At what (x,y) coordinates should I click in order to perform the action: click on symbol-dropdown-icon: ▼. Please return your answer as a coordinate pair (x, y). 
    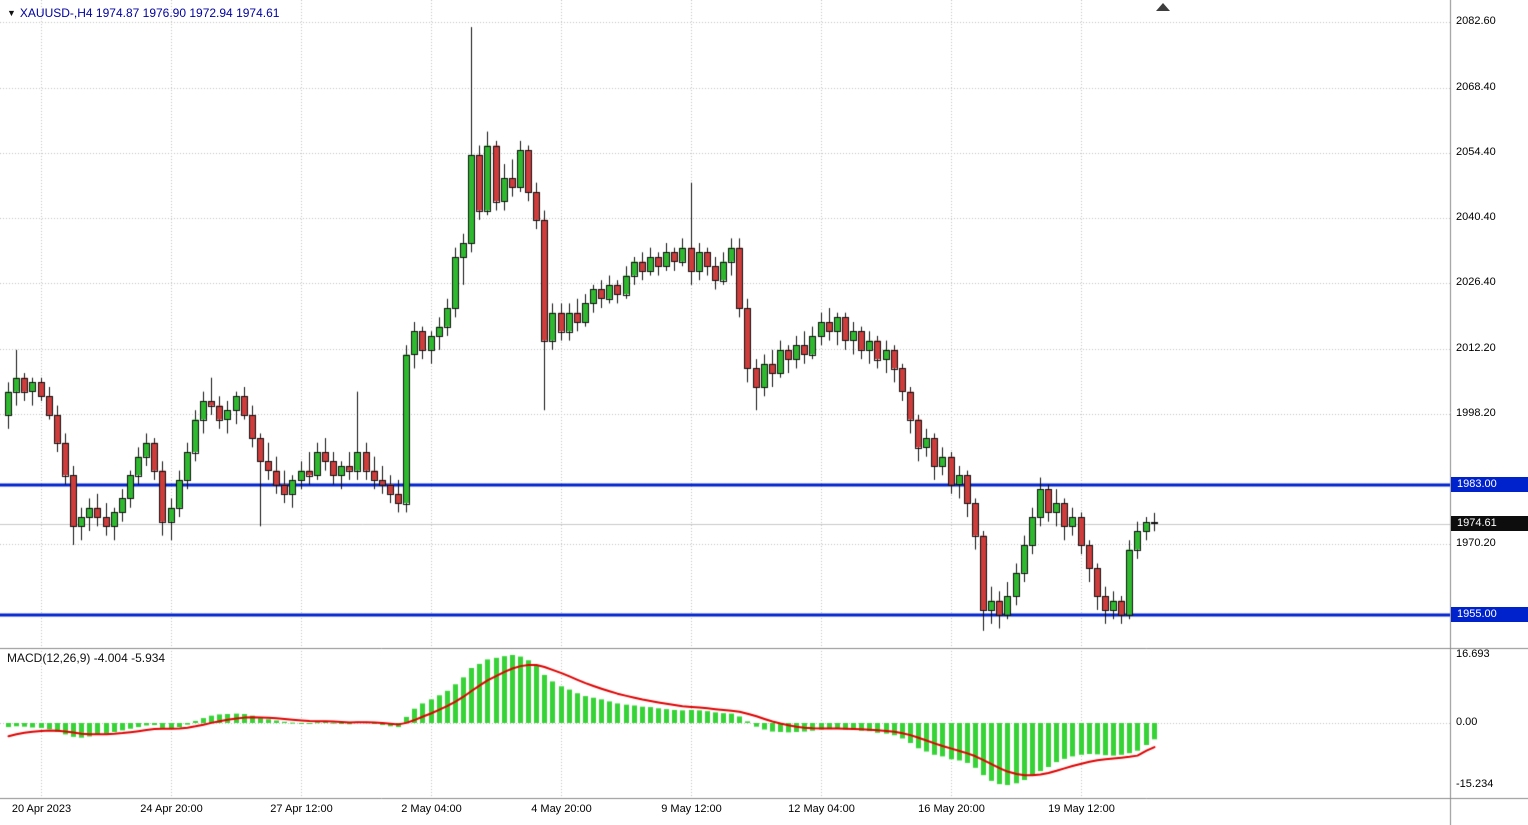
    Looking at the image, I should click on (11, 13).